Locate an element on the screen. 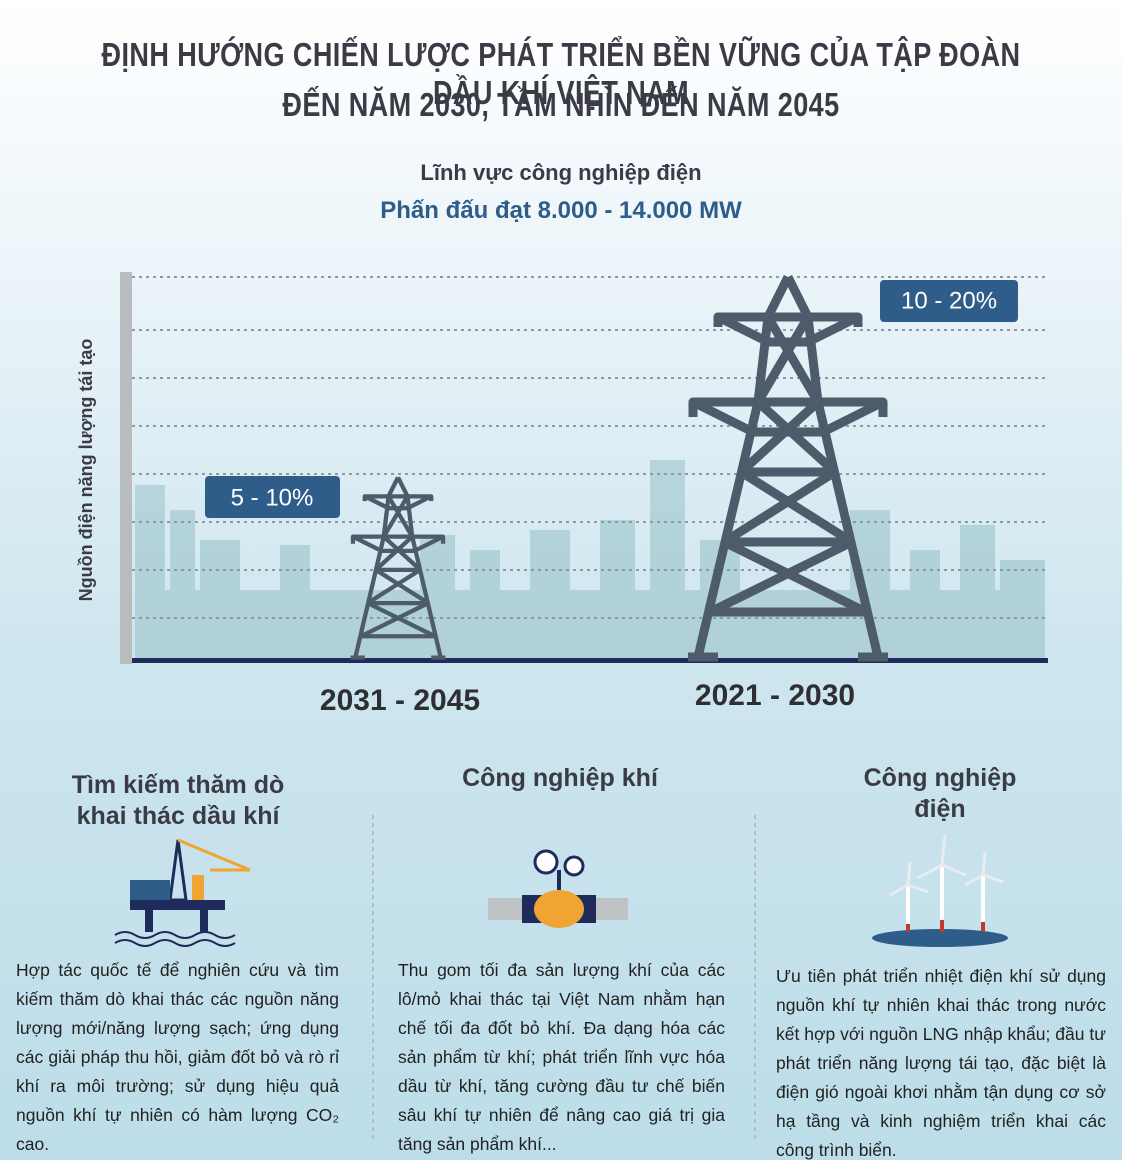 The width and height of the screenshot is (1122, 1165). section-title: Công nghiệp điện is located at coordinates (940, 793).